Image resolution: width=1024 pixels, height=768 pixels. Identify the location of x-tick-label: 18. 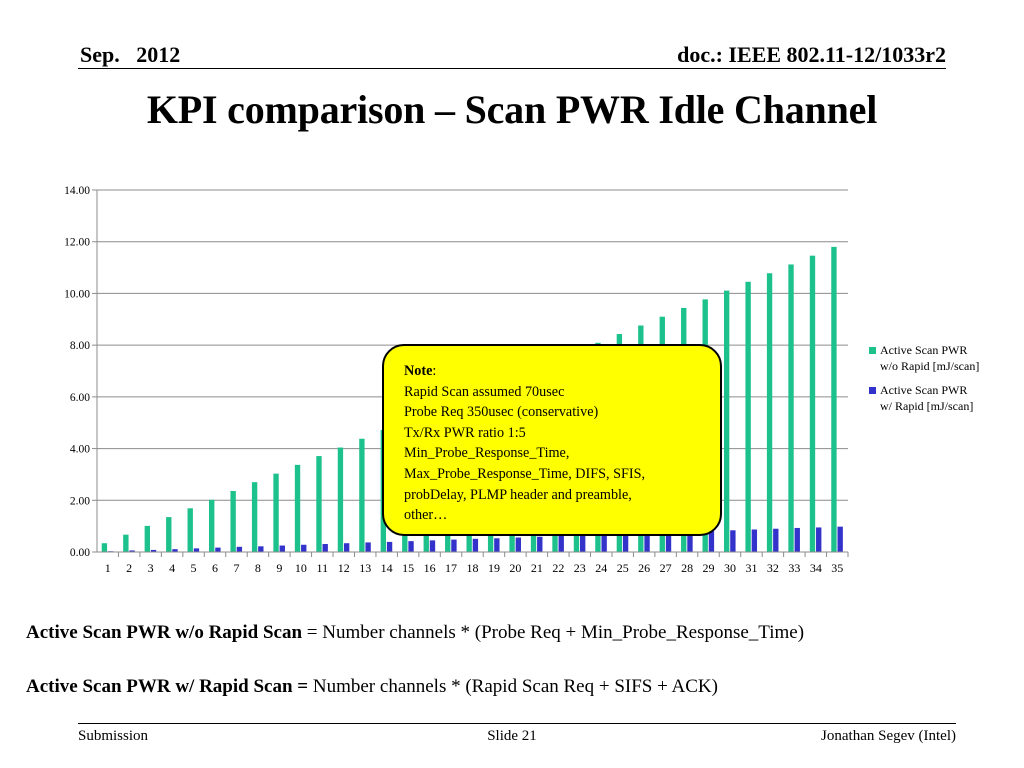
(473, 568).